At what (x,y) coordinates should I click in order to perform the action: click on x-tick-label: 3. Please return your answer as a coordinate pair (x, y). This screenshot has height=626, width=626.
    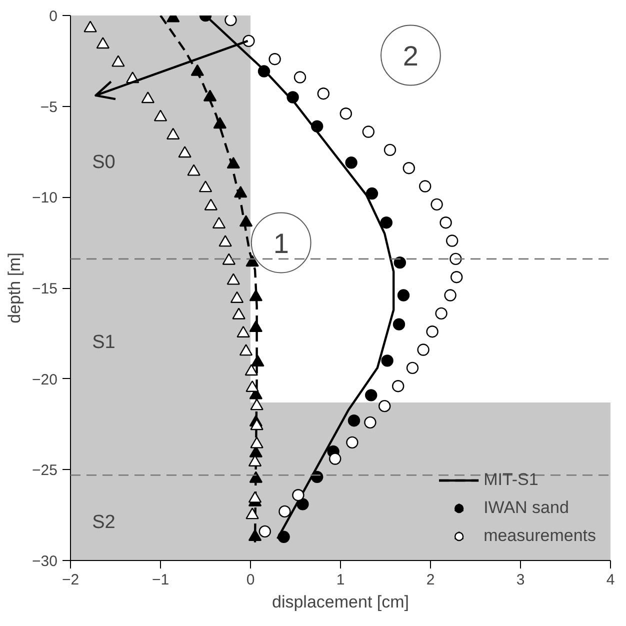
    Looking at the image, I should click on (520, 580).